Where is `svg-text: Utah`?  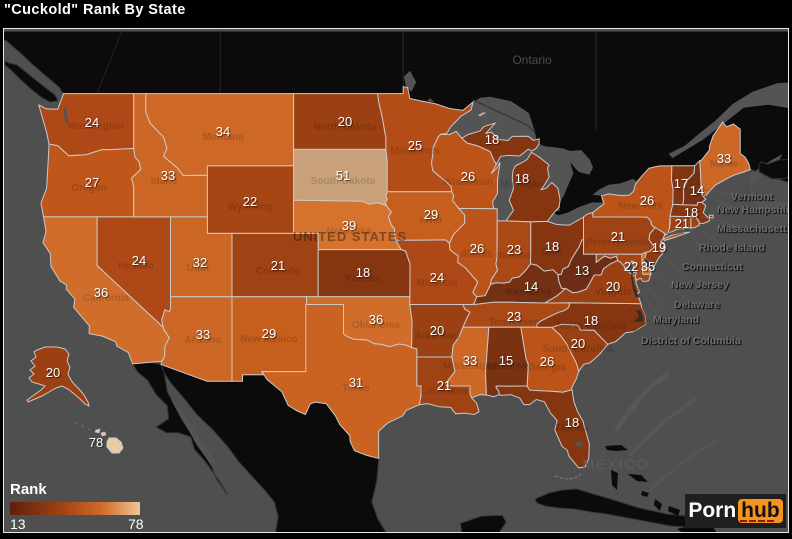 svg-text: Utah is located at coordinates (198, 268).